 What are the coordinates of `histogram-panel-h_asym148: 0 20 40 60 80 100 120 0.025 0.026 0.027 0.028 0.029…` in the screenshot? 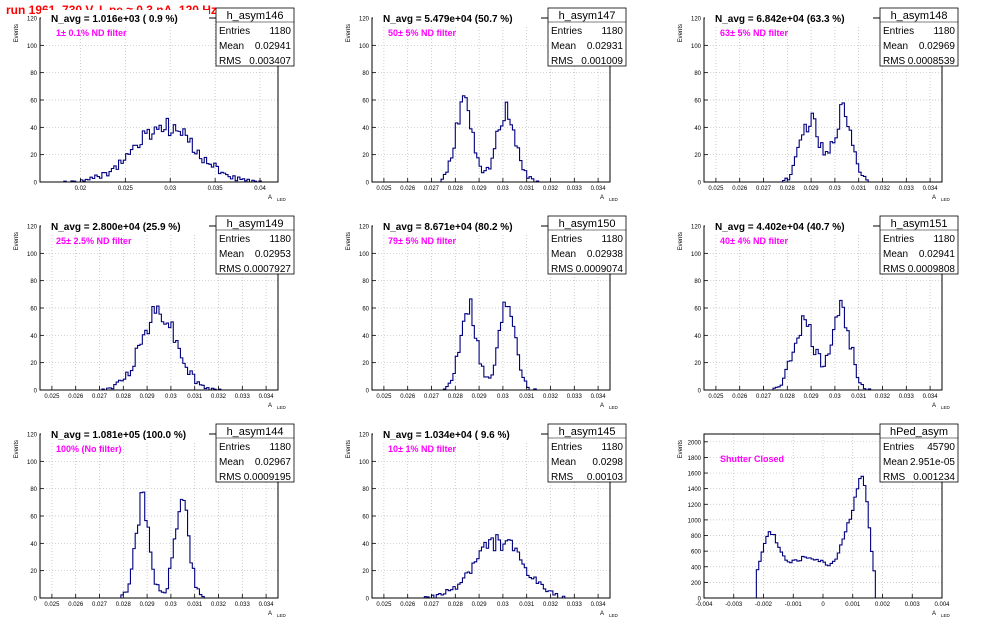 It's located at (818, 104).